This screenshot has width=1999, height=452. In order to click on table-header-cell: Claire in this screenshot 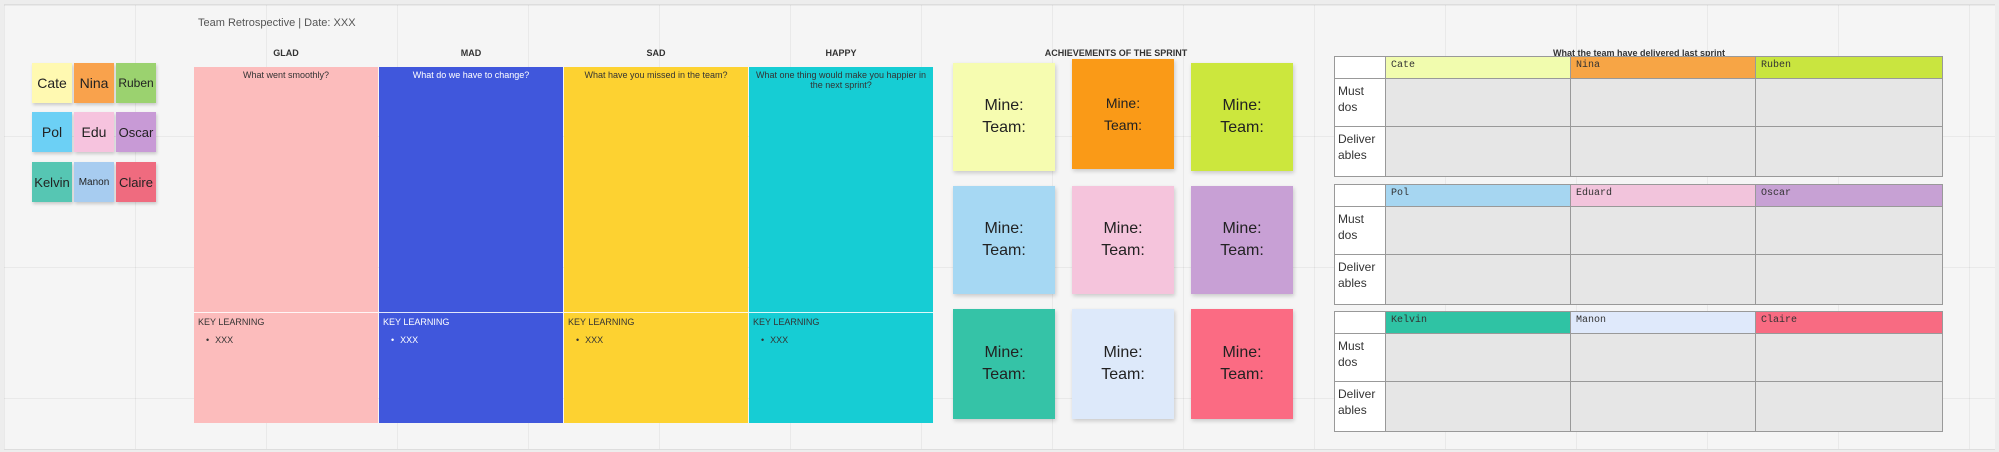, I will do `click(1849, 323)`.